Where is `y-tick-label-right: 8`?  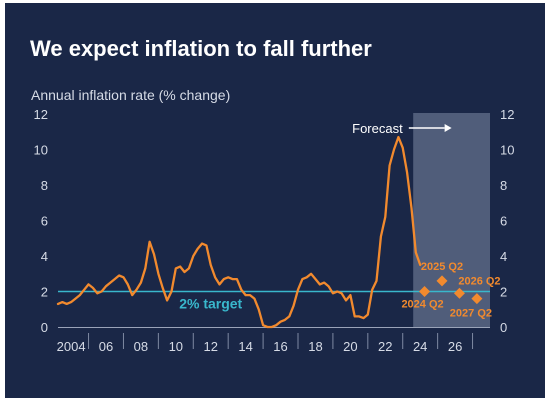
y-tick-label-right: 8 is located at coordinates (503, 185).